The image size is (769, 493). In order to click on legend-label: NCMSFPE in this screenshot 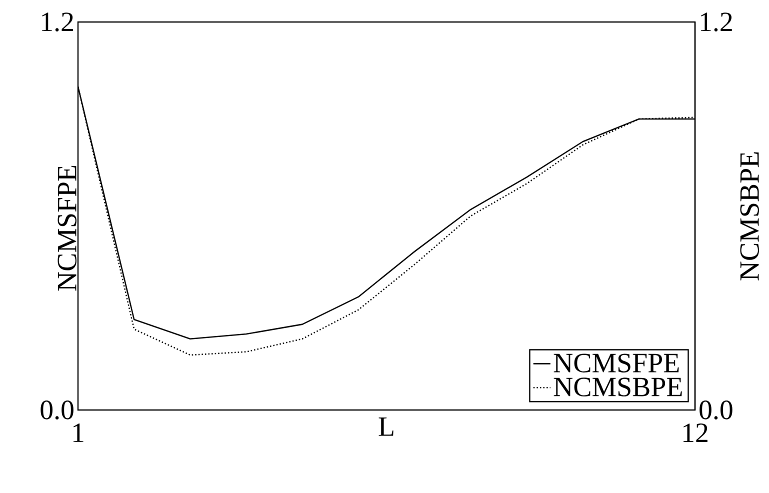, I will do `click(616, 363)`.